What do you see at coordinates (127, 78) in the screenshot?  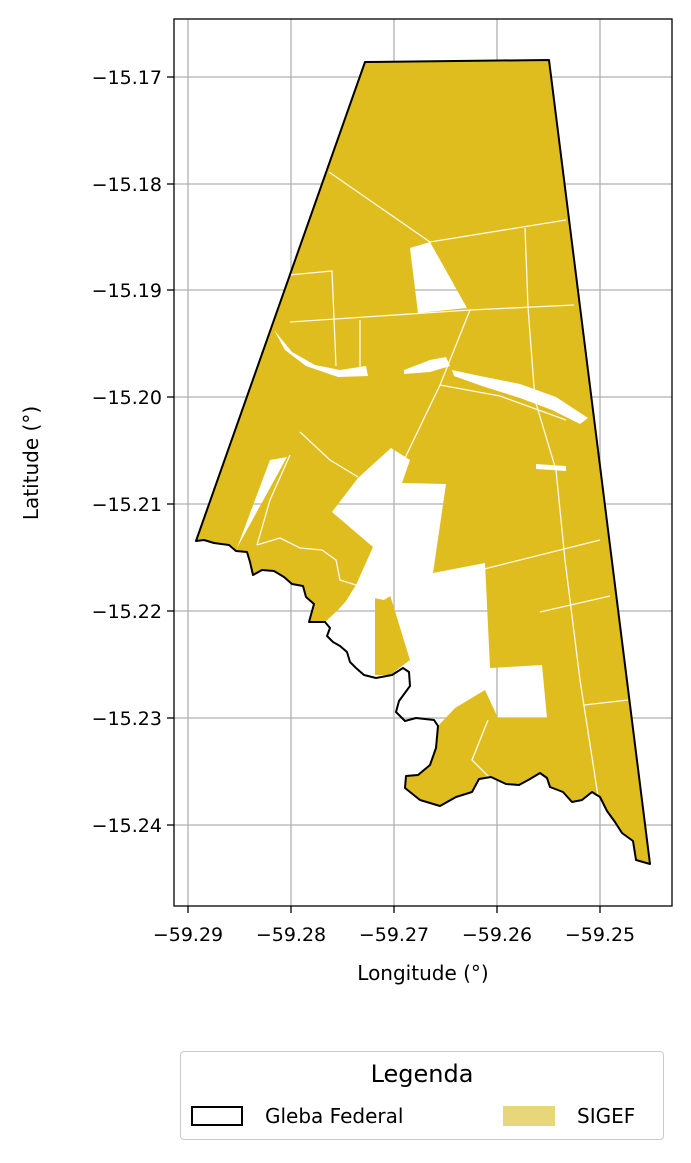 I see `y-tick-label: −15.17` at bounding box center [127, 78].